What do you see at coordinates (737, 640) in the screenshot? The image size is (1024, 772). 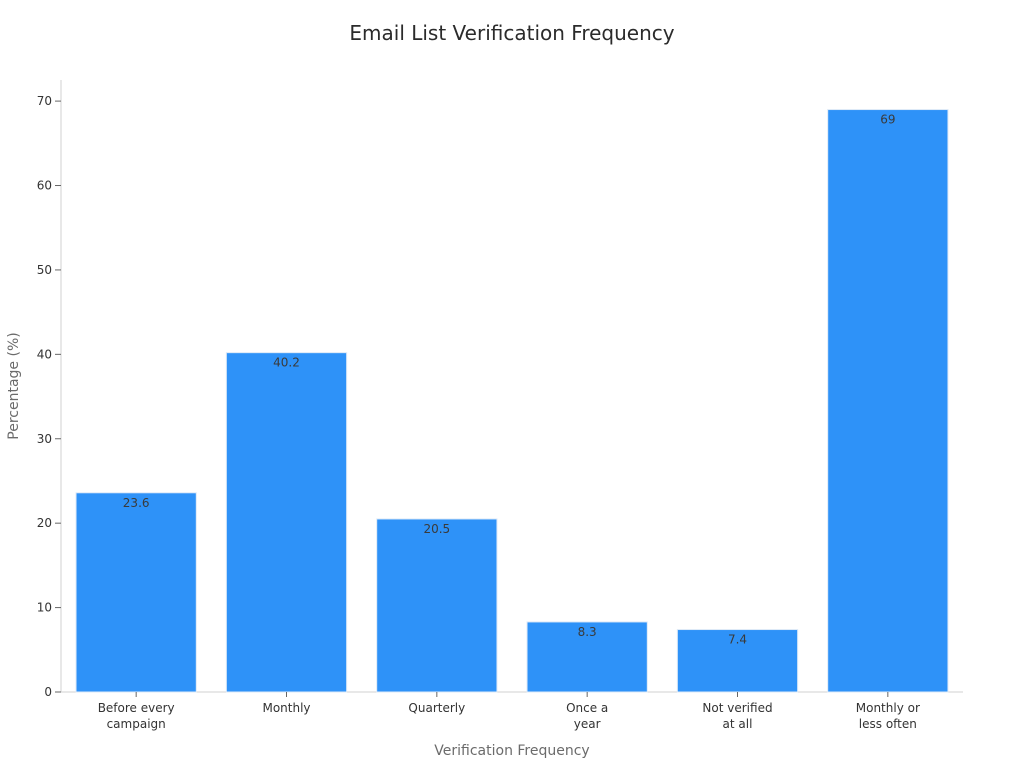 I see `bar-value-label: 7.4` at bounding box center [737, 640].